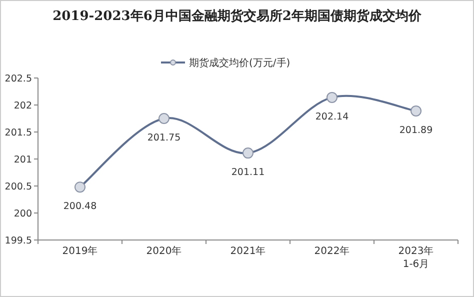 This screenshot has height=297, width=474. What do you see at coordinates (416, 257) in the screenshot?
I see `x-tick-label: 2023年 1-6月` at bounding box center [416, 257].